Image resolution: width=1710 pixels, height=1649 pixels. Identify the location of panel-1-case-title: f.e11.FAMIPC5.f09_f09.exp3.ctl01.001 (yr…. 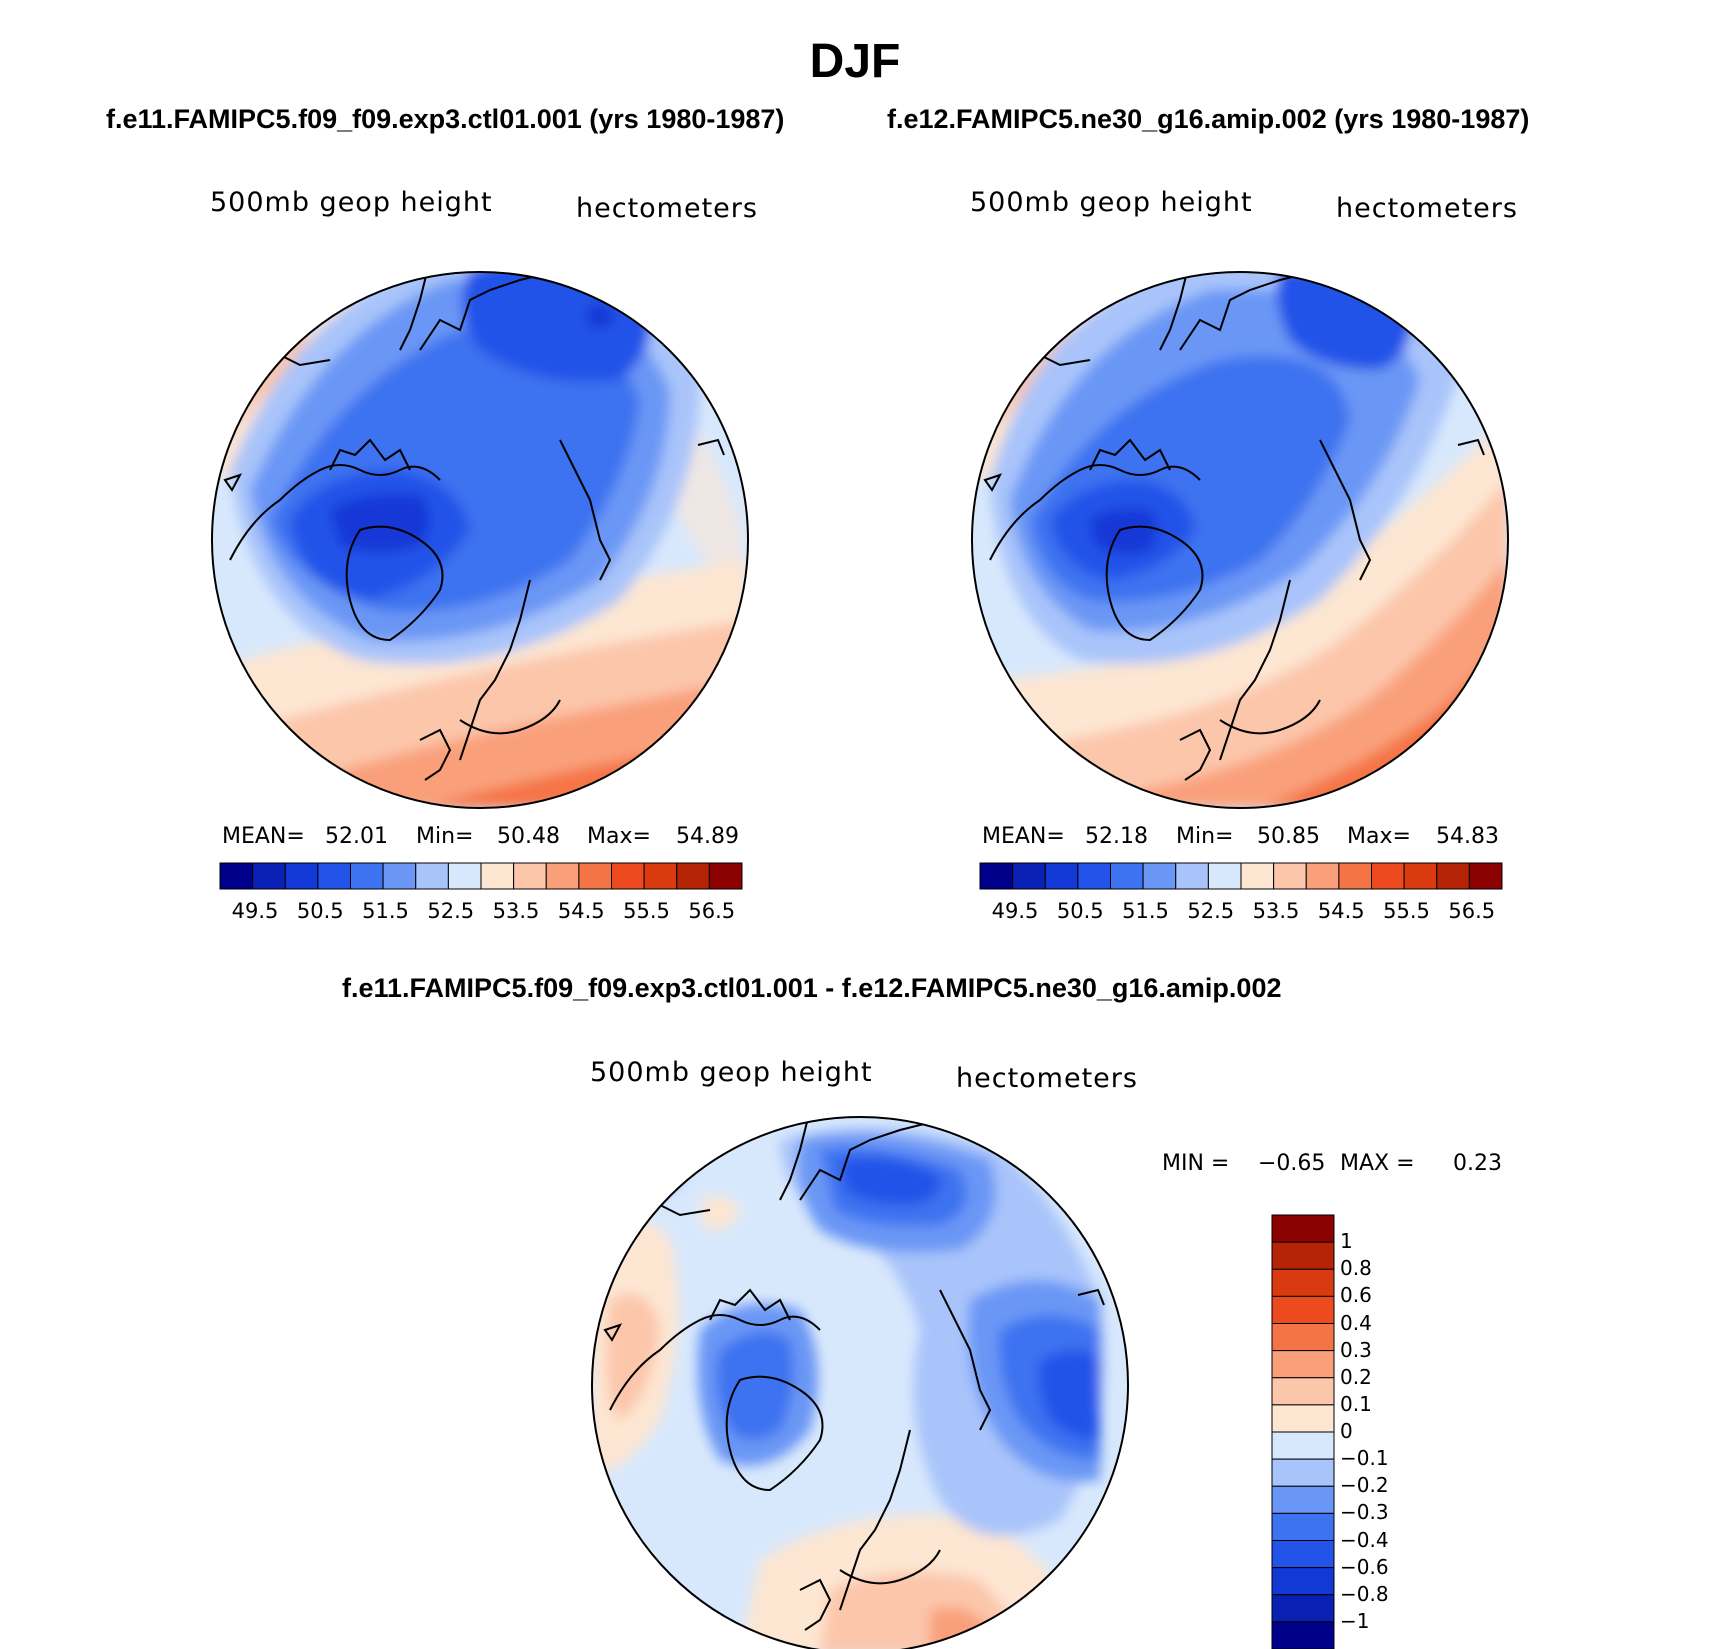
(445, 119).